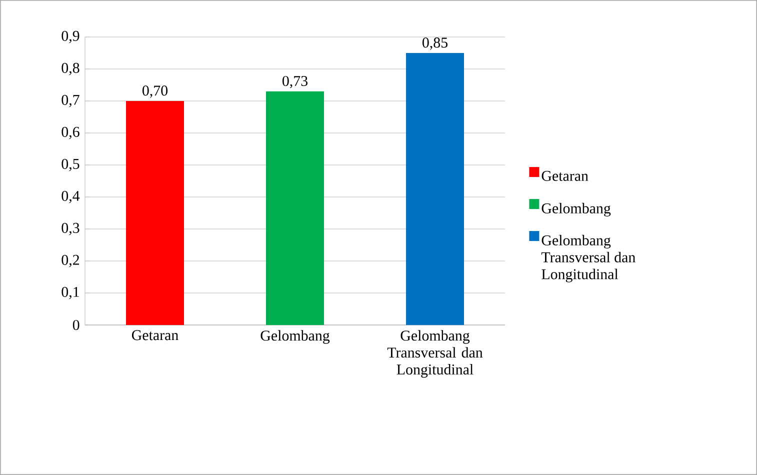 This screenshot has height=475, width=757. Describe the element at coordinates (565, 175) in the screenshot. I see `legend-label: Getaran` at that location.